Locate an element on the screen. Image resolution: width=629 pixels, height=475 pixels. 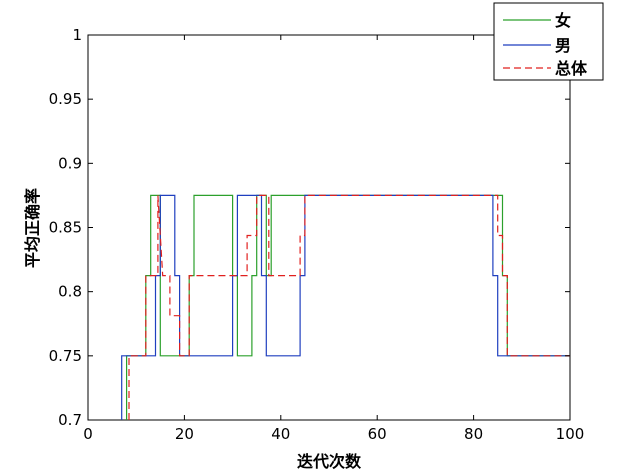
x-tick-label: 60 is located at coordinates (377, 434).